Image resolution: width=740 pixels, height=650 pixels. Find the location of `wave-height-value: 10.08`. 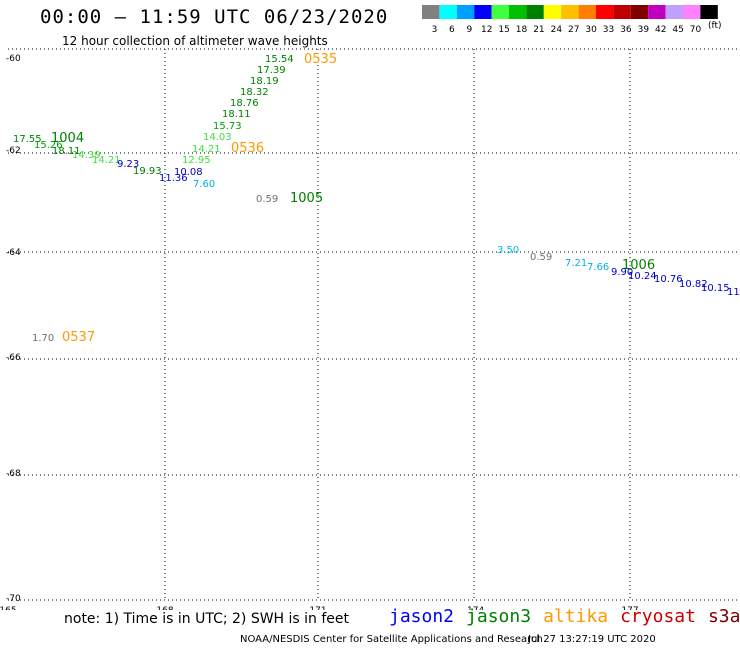

wave-height-value: 10.08 is located at coordinates (188, 172).